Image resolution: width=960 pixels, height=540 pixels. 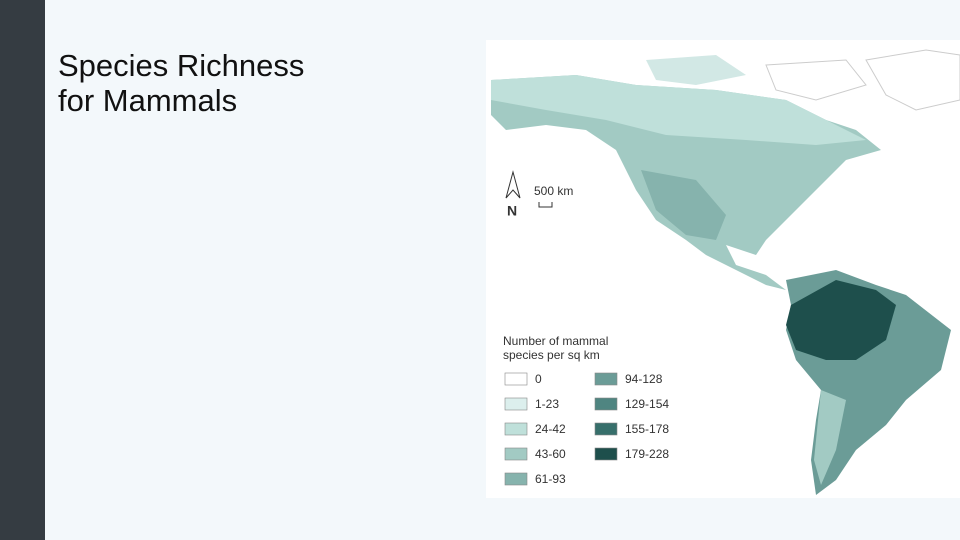 What do you see at coordinates (545, 205) in the screenshot?
I see `scale-bar` at bounding box center [545, 205].